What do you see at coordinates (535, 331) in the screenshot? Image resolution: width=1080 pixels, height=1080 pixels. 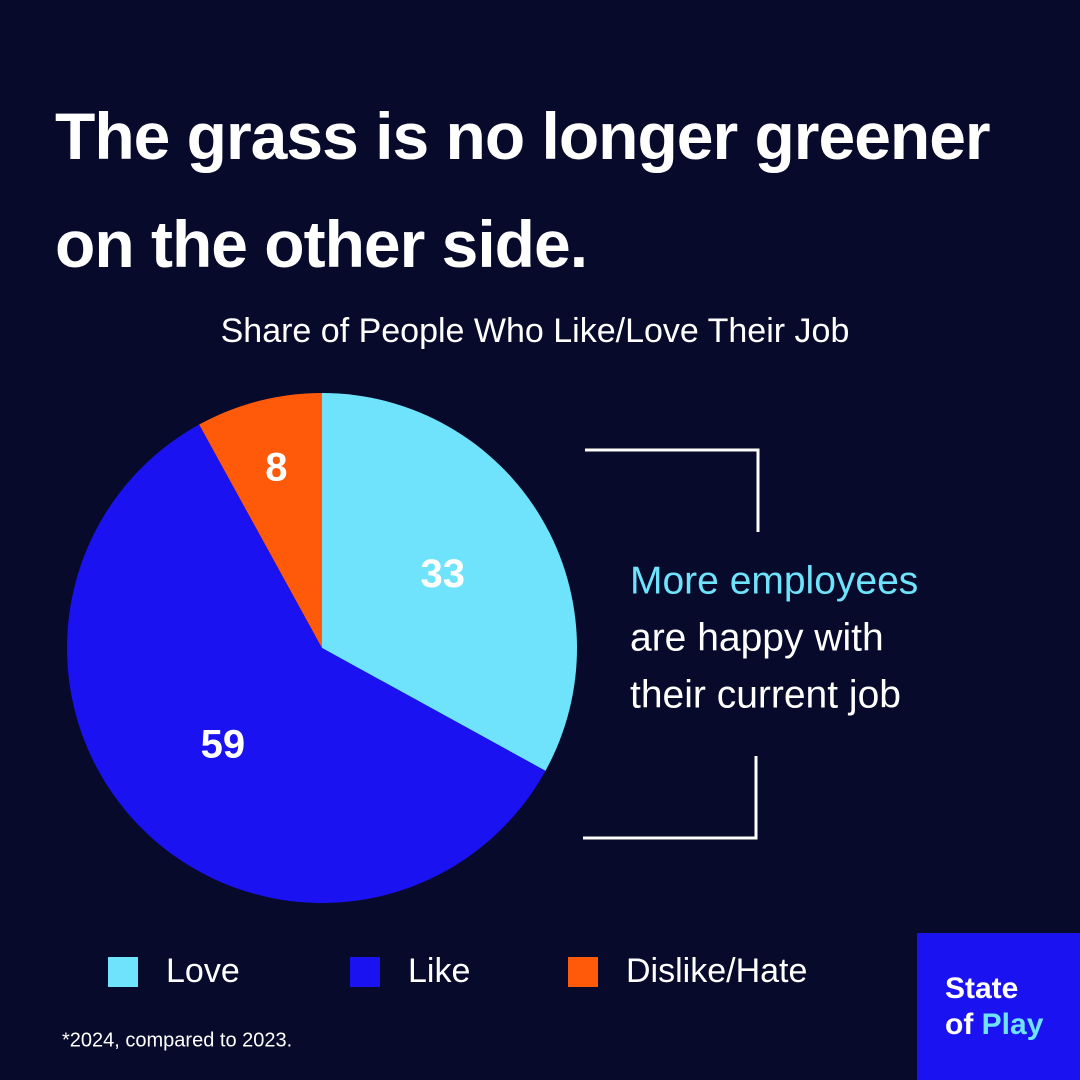 I see `chart-subtitle: Share of People Who Like/Love Their Job` at bounding box center [535, 331].